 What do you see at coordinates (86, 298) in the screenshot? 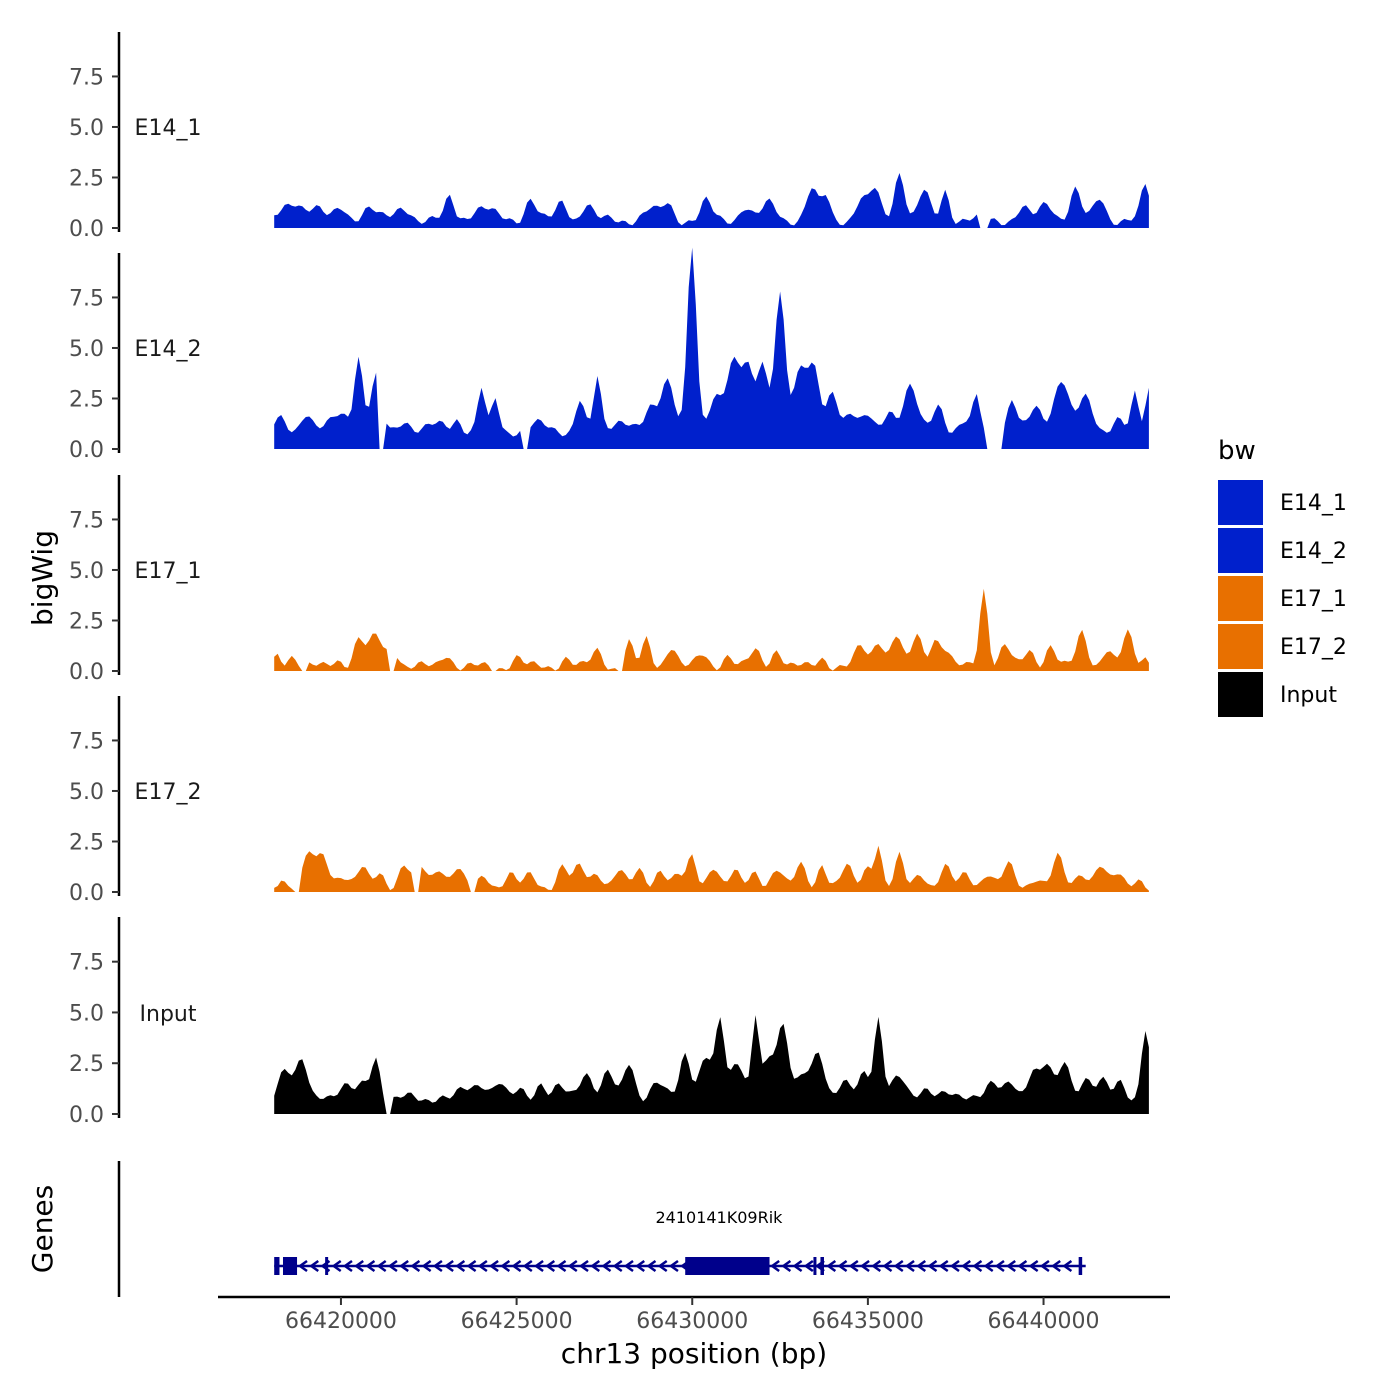
I see `y-tick-label-E14_2-3: 7.5` at bounding box center [86, 298].